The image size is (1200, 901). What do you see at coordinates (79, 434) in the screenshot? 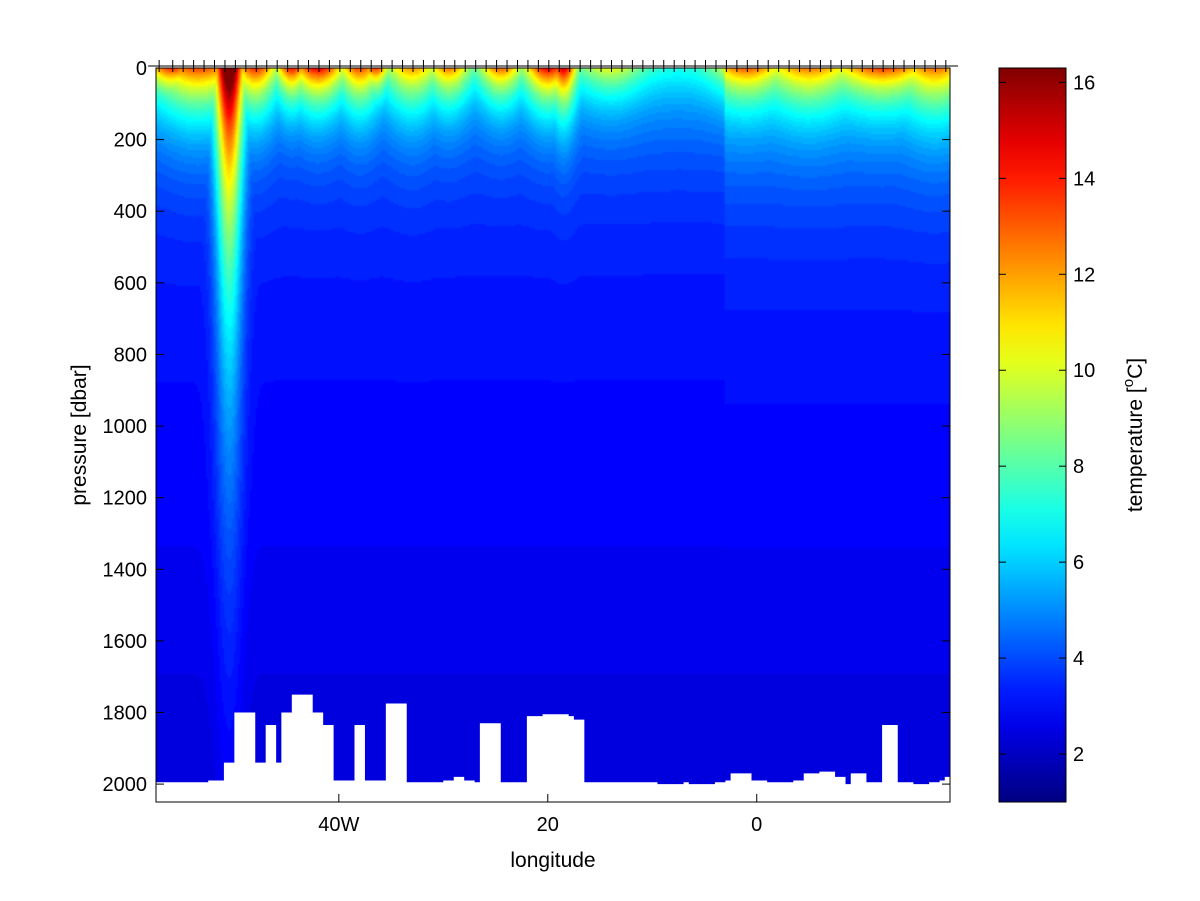
I see `y-axis-label: pressure [dbar]` at bounding box center [79, 434].